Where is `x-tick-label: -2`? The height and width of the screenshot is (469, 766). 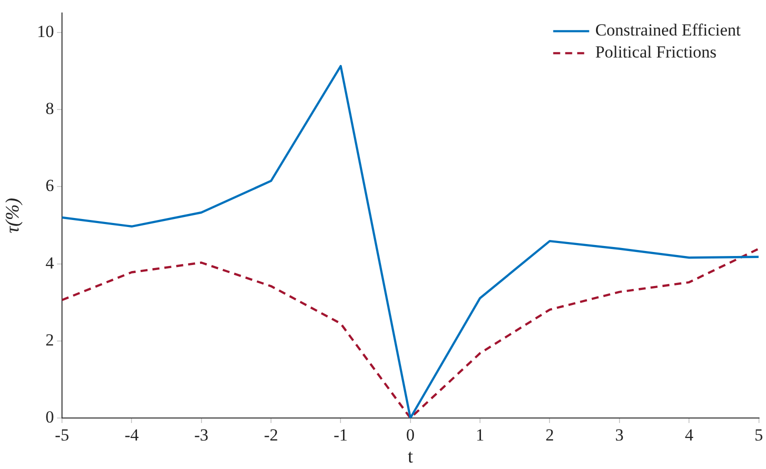 x-tick-label: -2 is located at coordinates (271, 435).